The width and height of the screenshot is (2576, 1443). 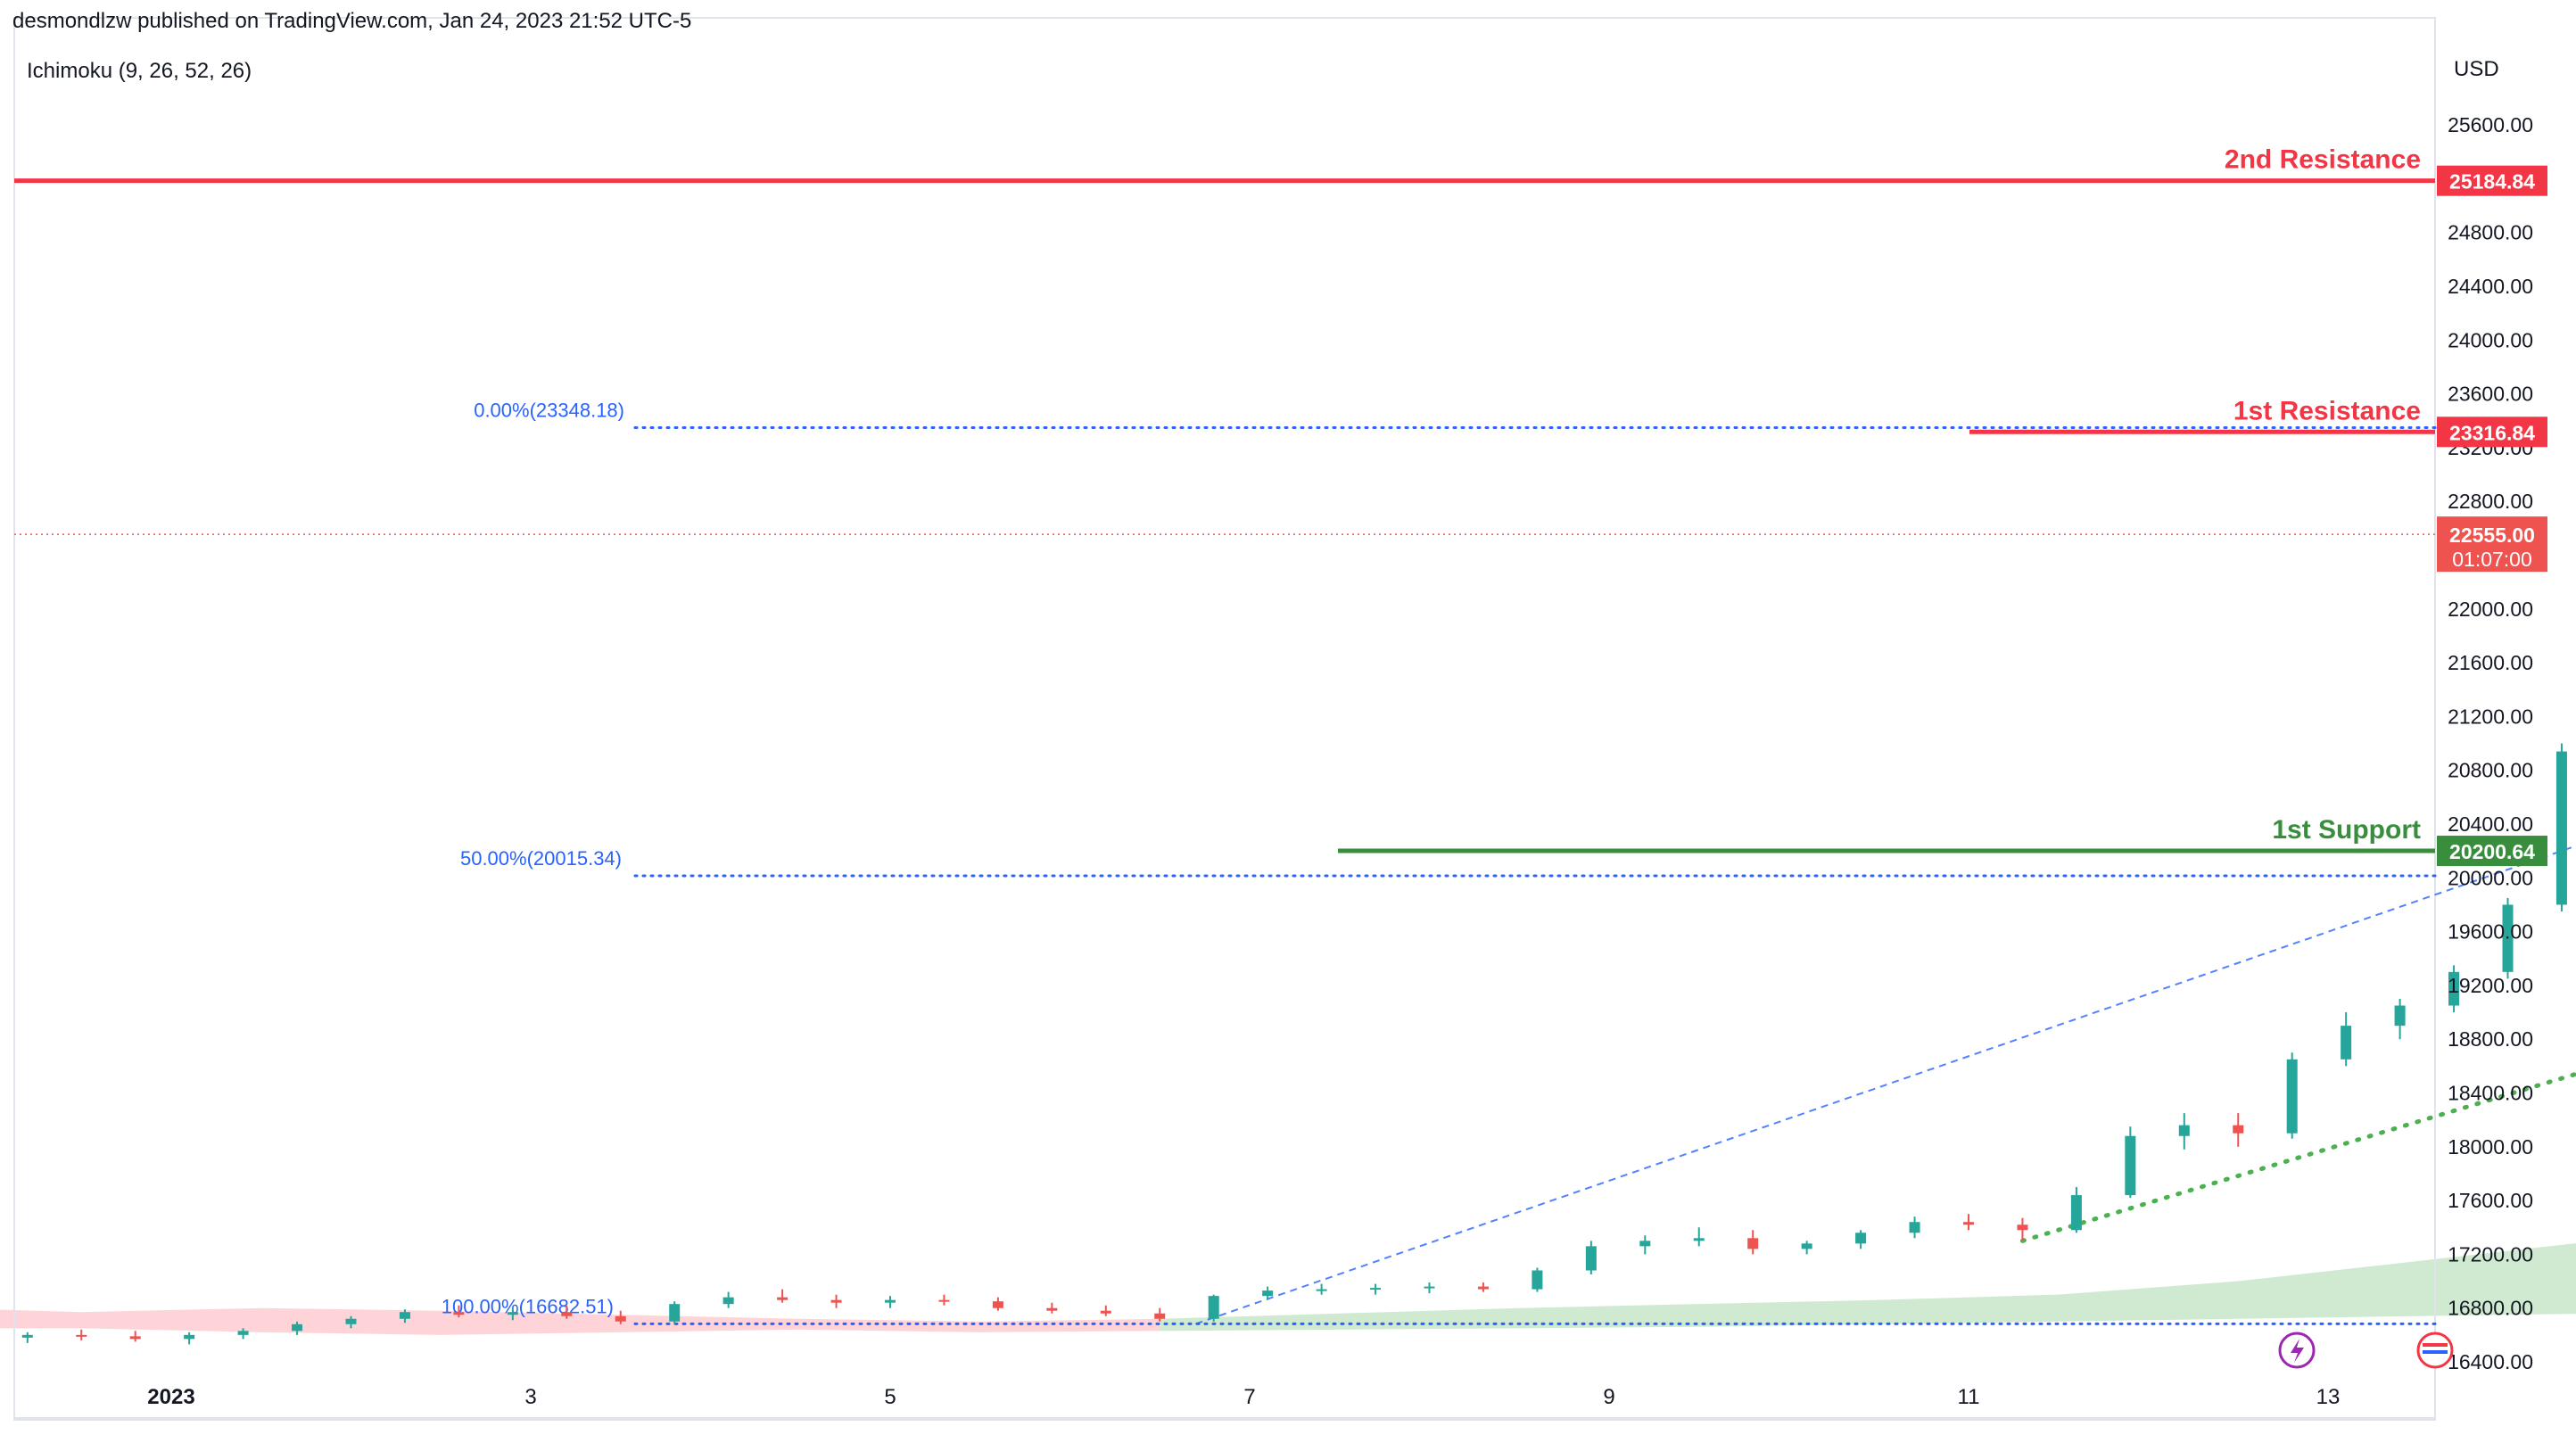 What do you see at coordinates (2490, 125) in the screenshot?
I see `price-tick-label: 25600.00` at bounding box center [2490, 125].